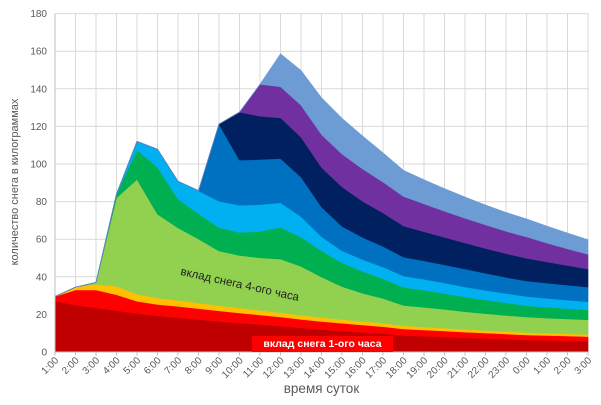 Image resolution: width=601 pixels, height=405 pixels. I want to click on annotation-hour1-label: вклад снега 1-ого часа, so click(322, 344).